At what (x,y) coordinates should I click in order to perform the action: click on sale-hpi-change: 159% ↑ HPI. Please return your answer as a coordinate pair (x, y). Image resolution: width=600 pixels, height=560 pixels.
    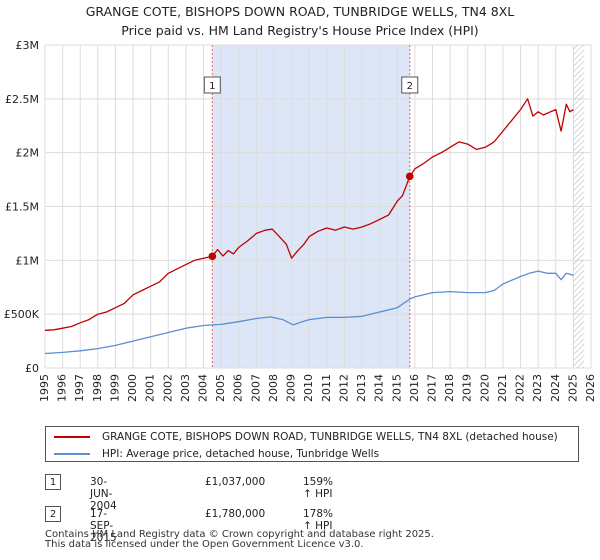
    Looking at the image, I should click on (318, 488).